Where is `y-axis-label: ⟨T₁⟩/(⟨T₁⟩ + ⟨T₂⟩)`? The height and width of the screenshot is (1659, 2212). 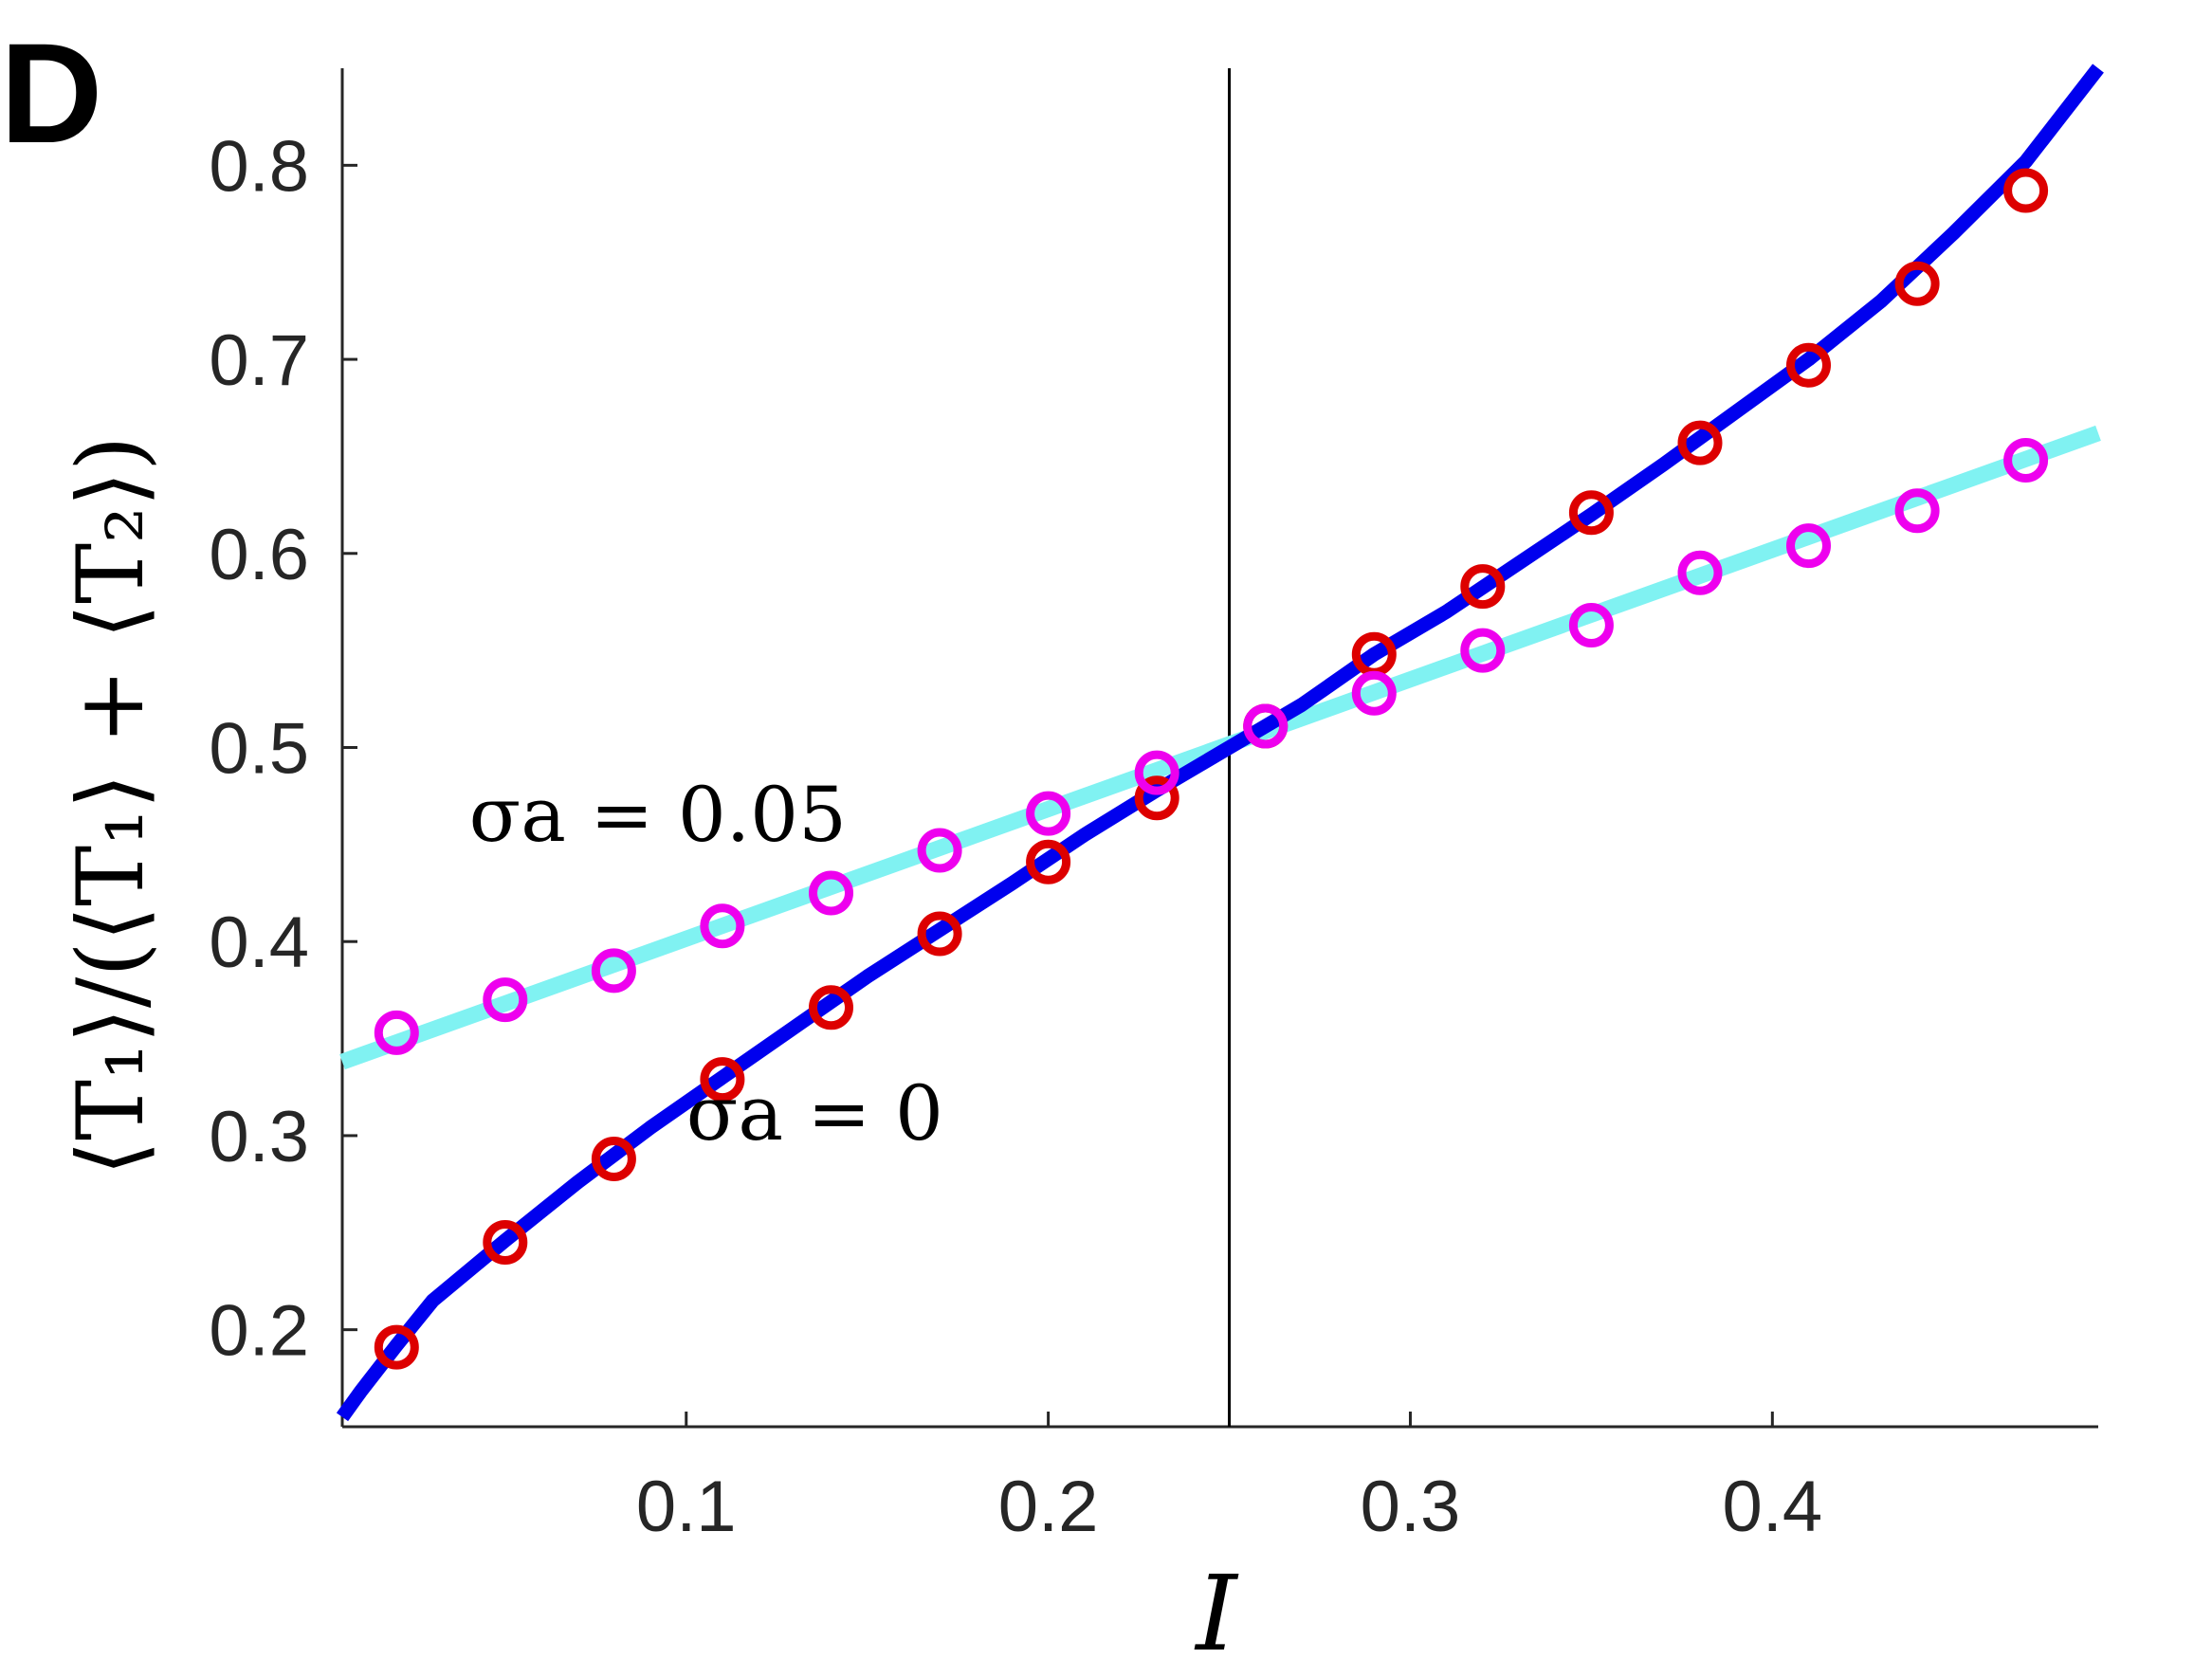
y-axis-label: ⟨T₁⟩/(⟨T₁⟩ + ⟨T₂⟩) is located at coordinates (111, 806).